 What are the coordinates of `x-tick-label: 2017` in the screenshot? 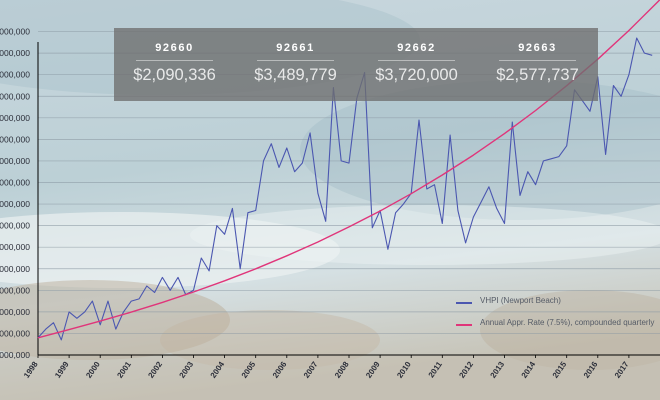 It's located at (622, 370).